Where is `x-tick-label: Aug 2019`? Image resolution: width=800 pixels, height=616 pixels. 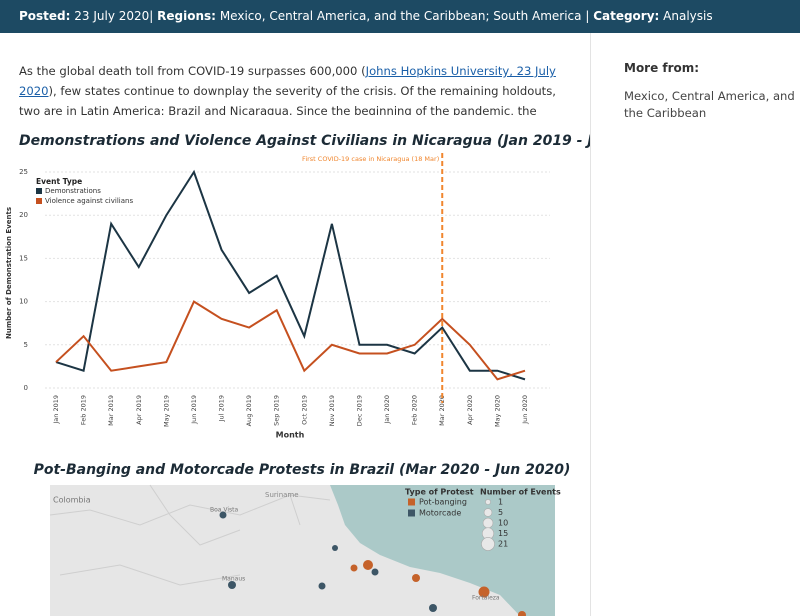
x-tick-label: Aug 2019 is located at coordinates (249, 410).